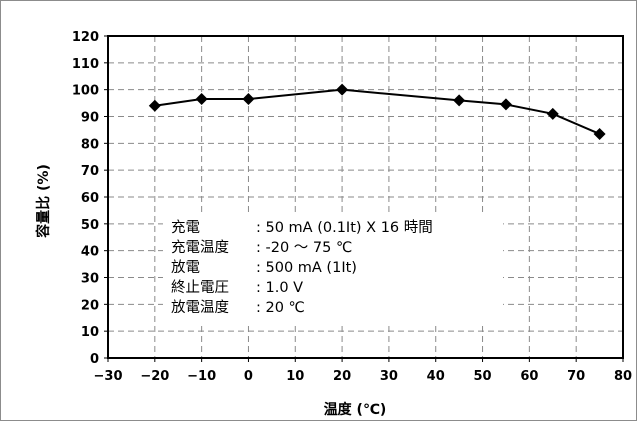  I want to click on annotation-label: 放電温度, so click(200, 307).